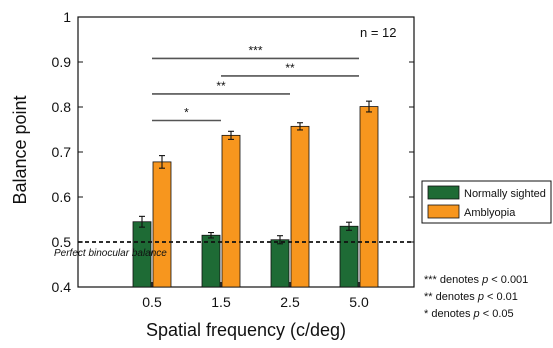 This screenshot has height=348, width=553. What do you see at coordinates (152, 302) in the screenshot?
I see `x-tick-label: 0.5` at bounding box center [152, 302].